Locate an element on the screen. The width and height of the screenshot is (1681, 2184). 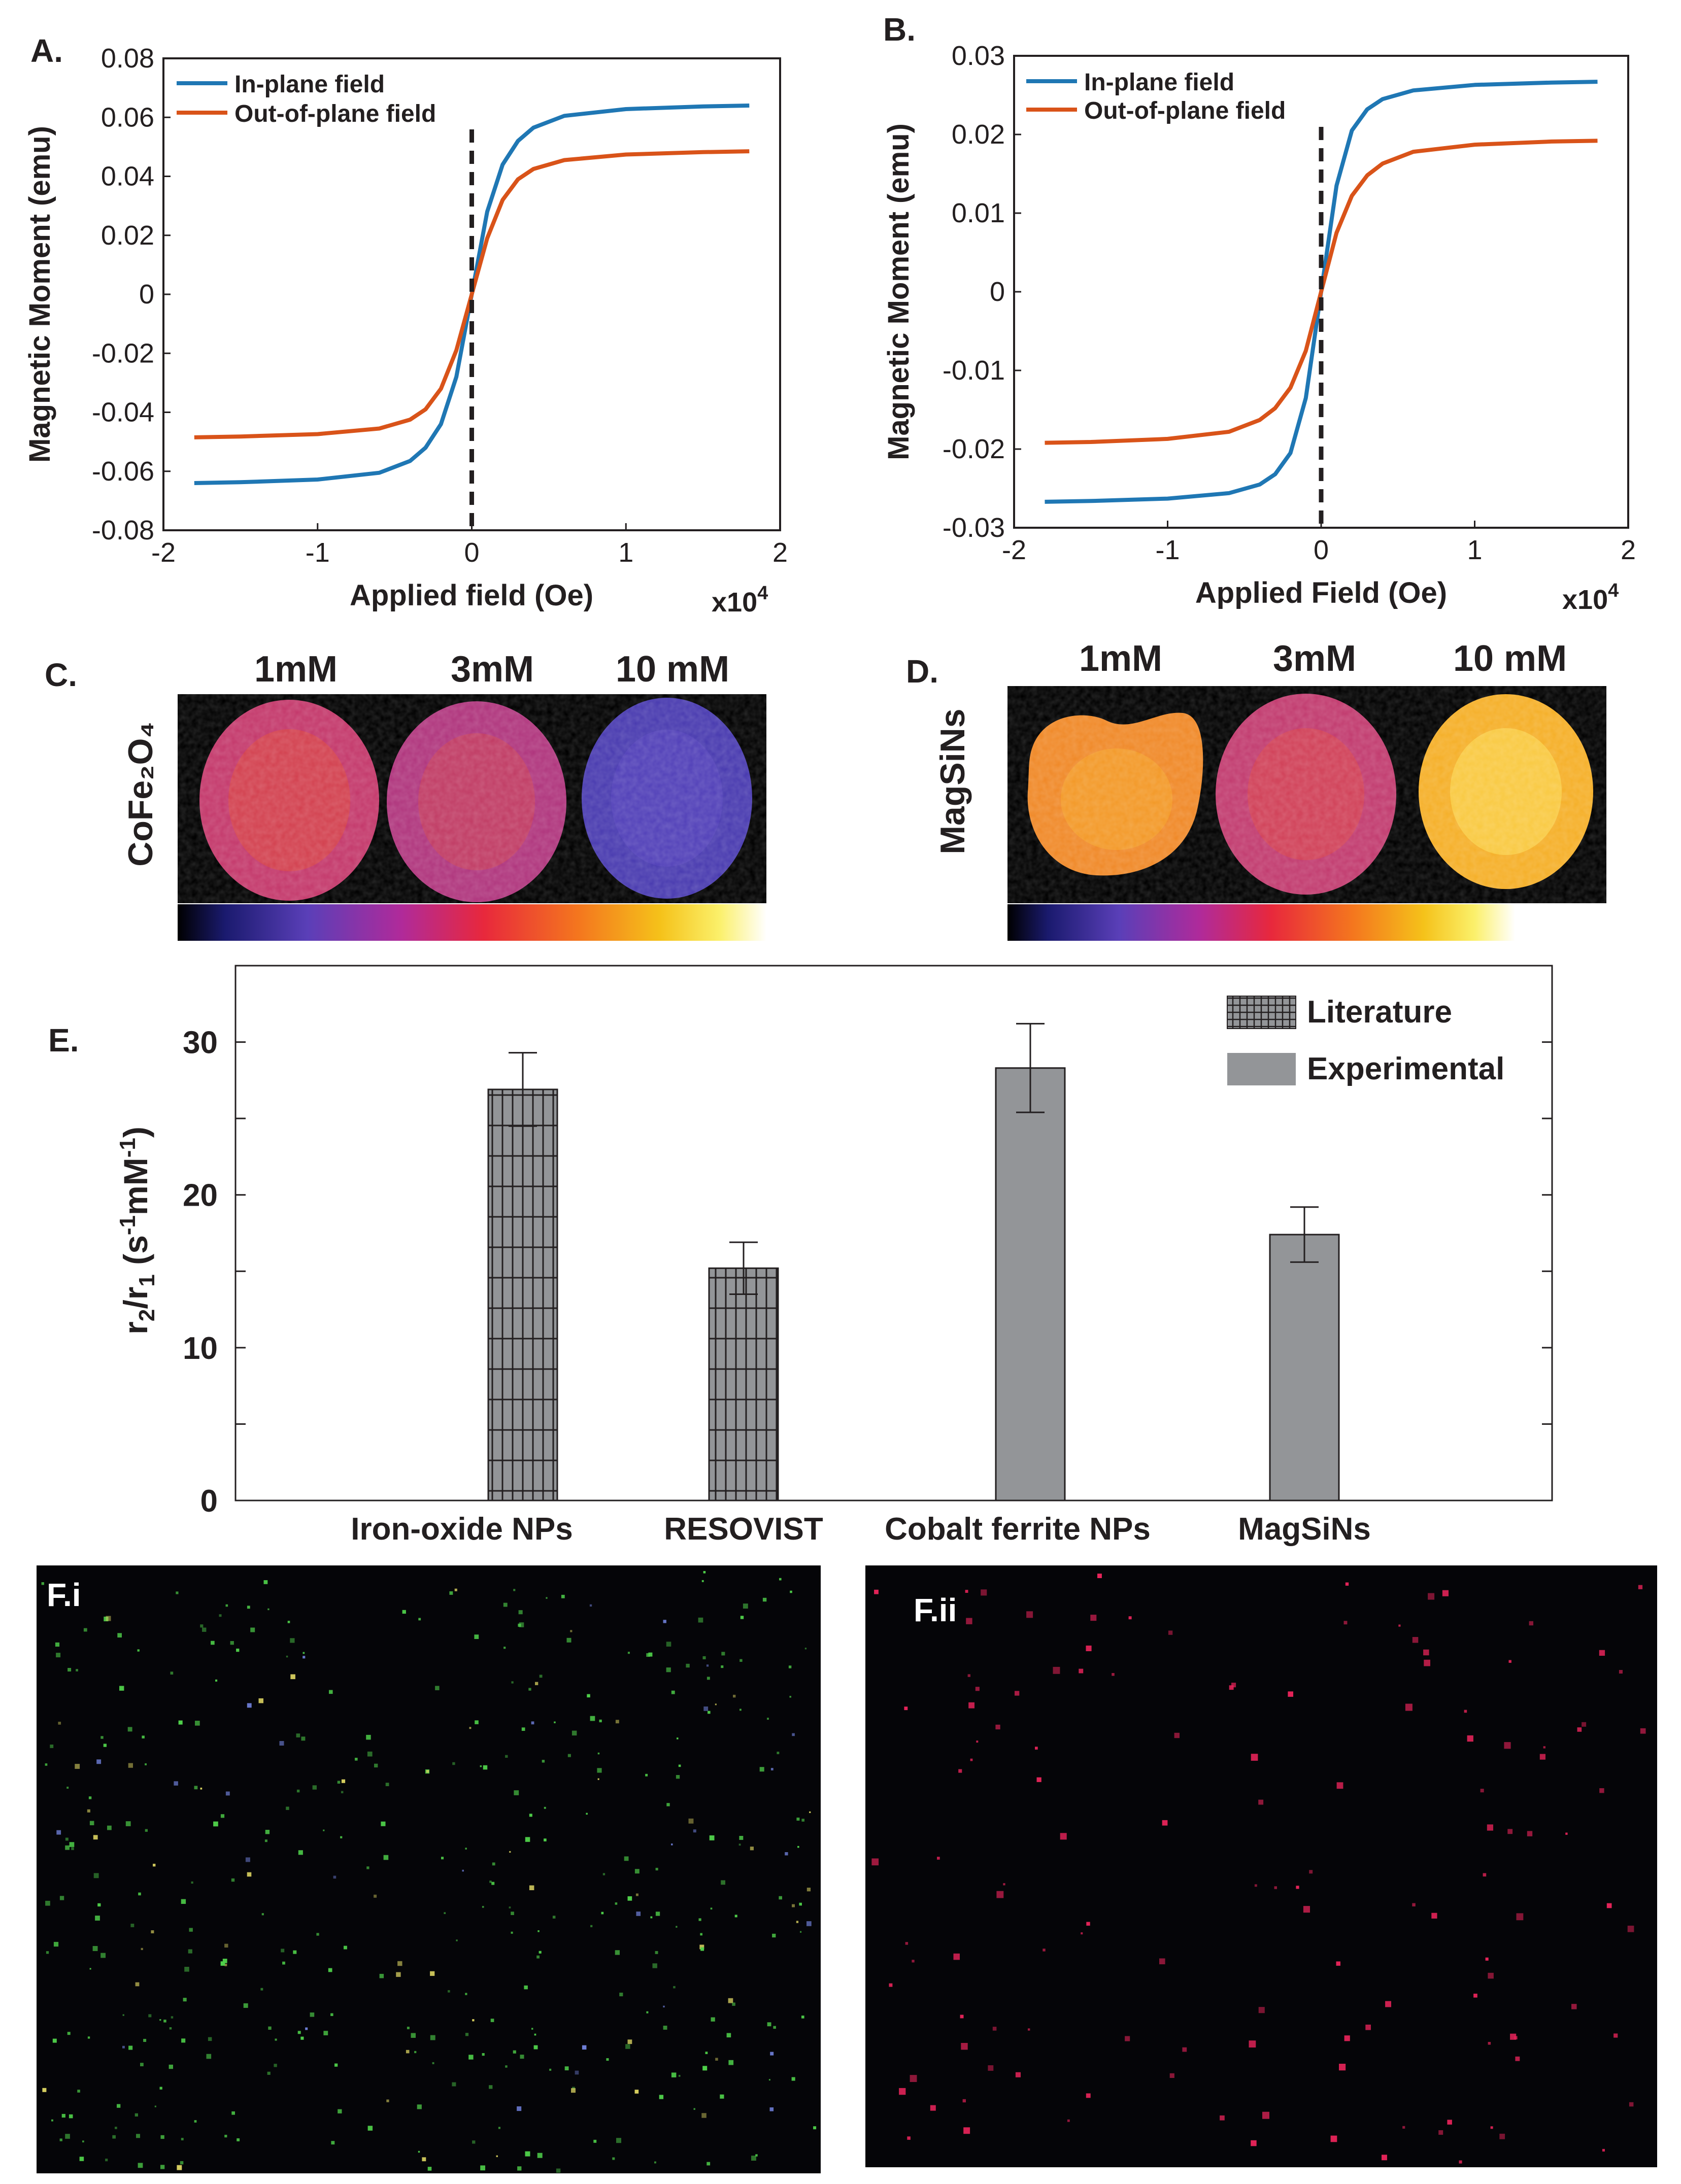
panel-b-label: B. is located at coordinates (899, 30).